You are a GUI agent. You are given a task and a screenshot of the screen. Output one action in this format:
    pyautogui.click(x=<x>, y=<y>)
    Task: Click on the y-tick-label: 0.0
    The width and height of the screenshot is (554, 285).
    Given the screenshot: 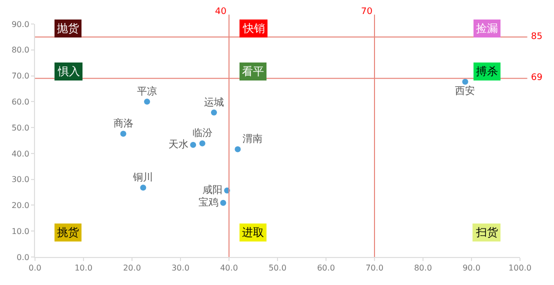 What is the action you would take?
    pyautogui.click(x=23, y=257)
    